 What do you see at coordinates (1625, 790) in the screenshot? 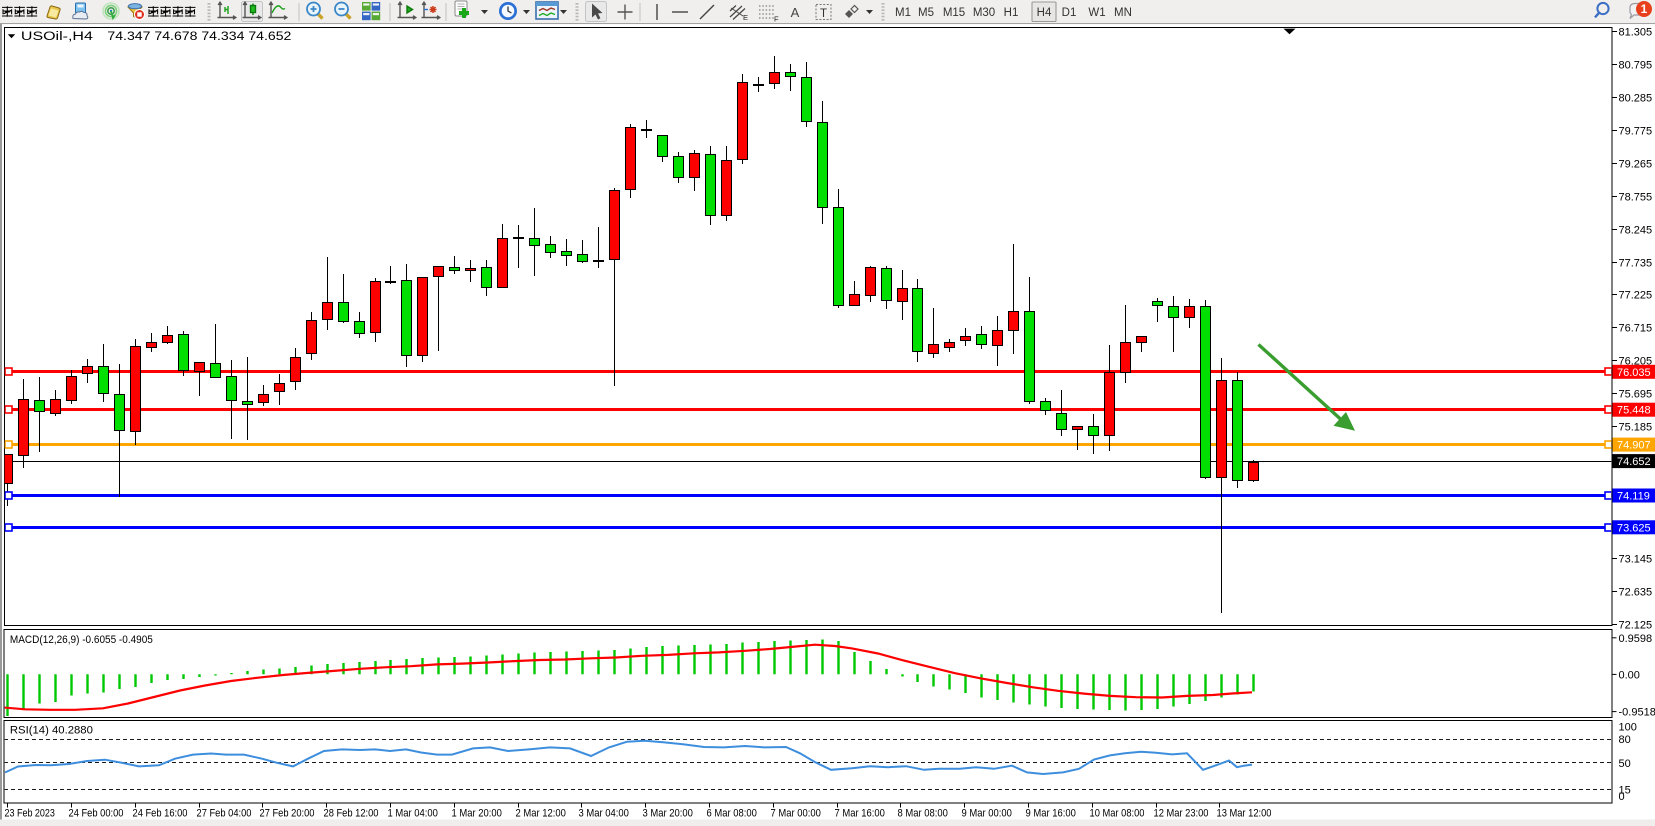
I see `svg-text: 15` at bounding box center [1625, 790].